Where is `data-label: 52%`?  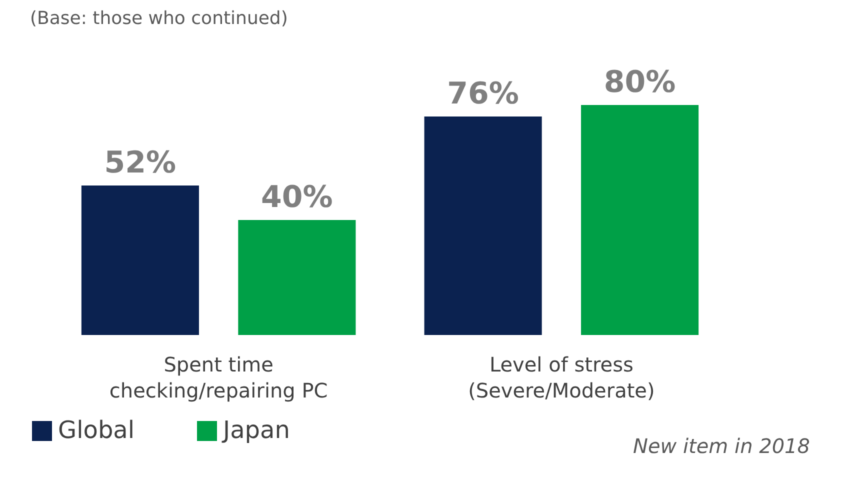
data-label: 52% is located at coordinates (140, 163).